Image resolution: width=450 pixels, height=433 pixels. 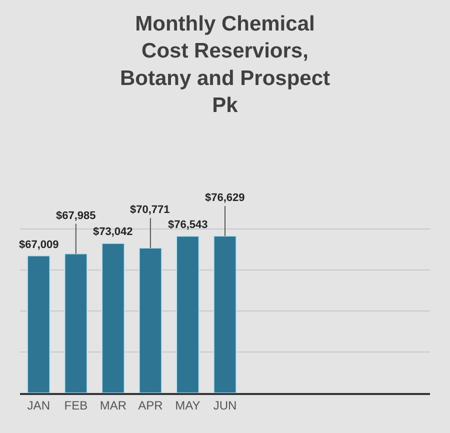 What do you see at coordinates (225, 405) in the screenshot?
I see `x-tick-label: JUN` at bounding box center [225, 405].